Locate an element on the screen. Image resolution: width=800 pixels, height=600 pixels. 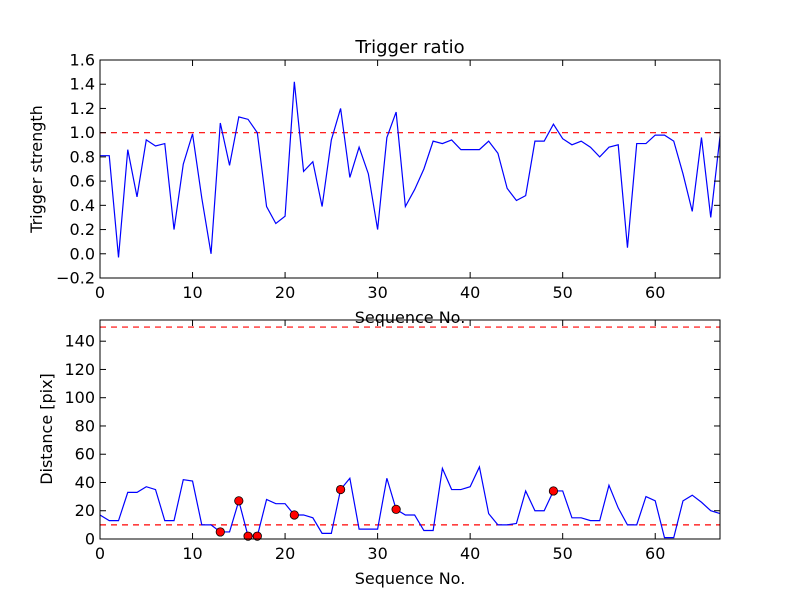
trigger-ratio-xtick-label: 50 is located at coordinates (563, 292).